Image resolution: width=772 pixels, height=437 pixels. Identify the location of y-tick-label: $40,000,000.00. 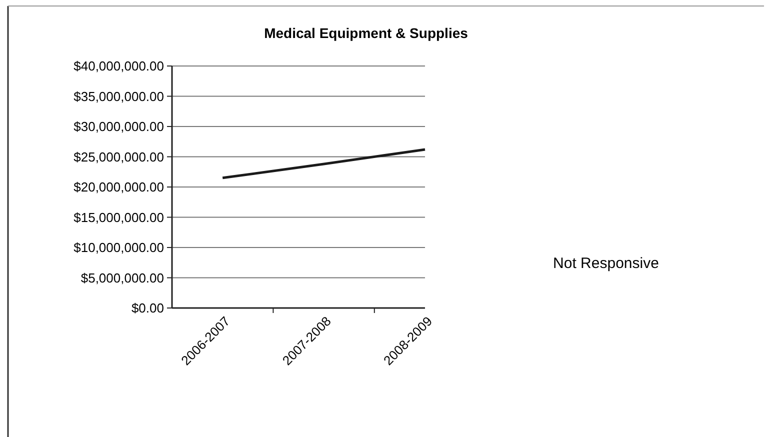
(119, 66).